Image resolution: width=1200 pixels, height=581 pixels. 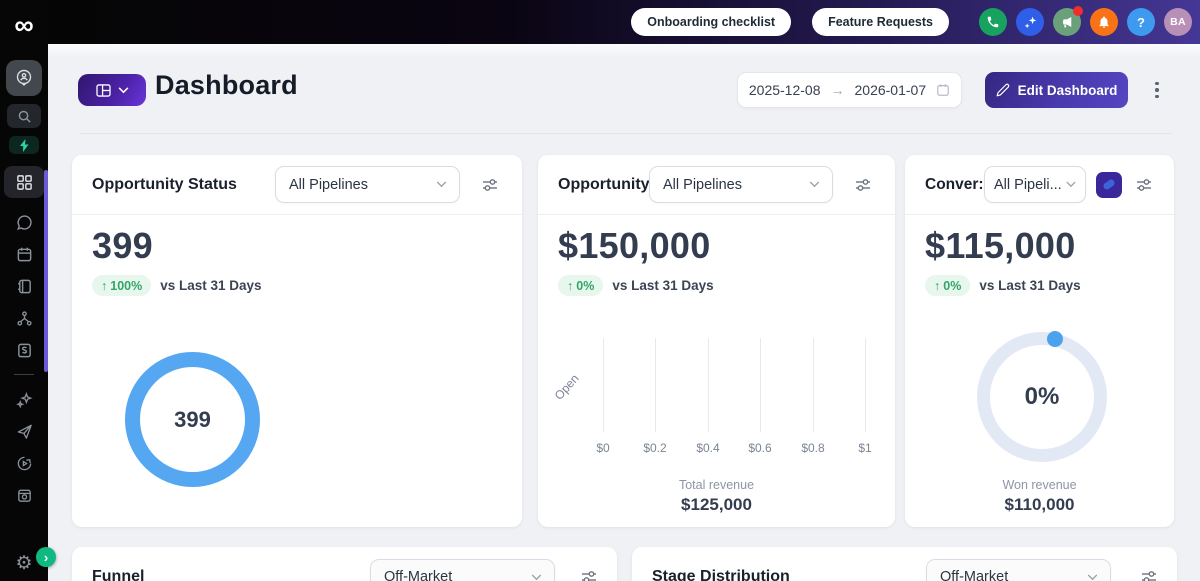 I want to click on x-tick: $0, so click(x=603, y=448).